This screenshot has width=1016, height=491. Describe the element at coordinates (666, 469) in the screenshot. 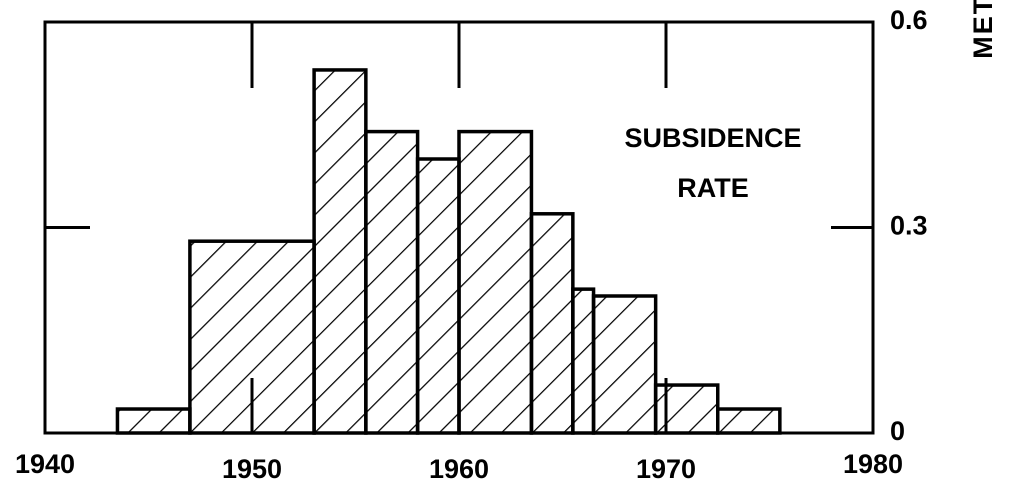

I see `x-tick-label: 1970` at that location.